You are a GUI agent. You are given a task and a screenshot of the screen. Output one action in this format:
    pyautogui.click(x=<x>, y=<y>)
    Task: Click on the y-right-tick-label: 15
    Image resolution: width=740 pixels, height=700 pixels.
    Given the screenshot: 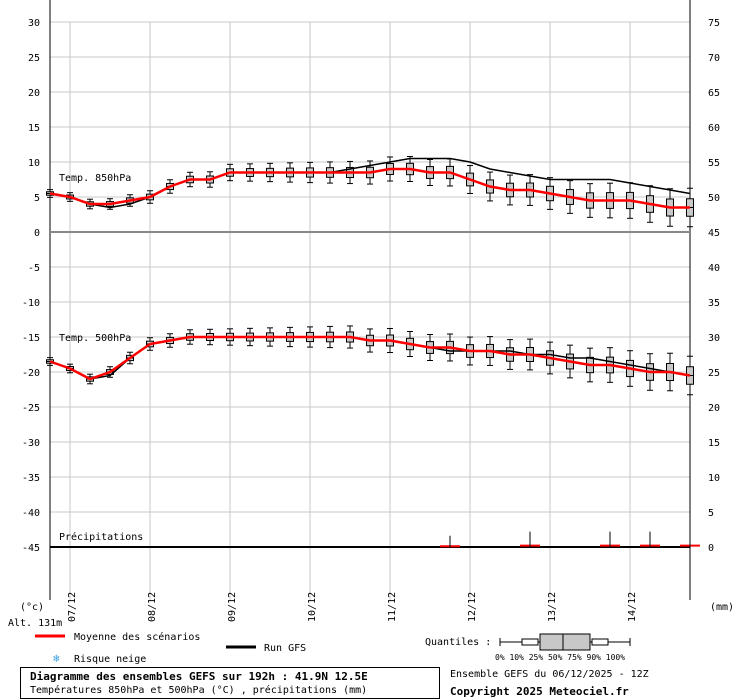 What is the action you would take?
    pyautogui.click(x=714, y=443)
    